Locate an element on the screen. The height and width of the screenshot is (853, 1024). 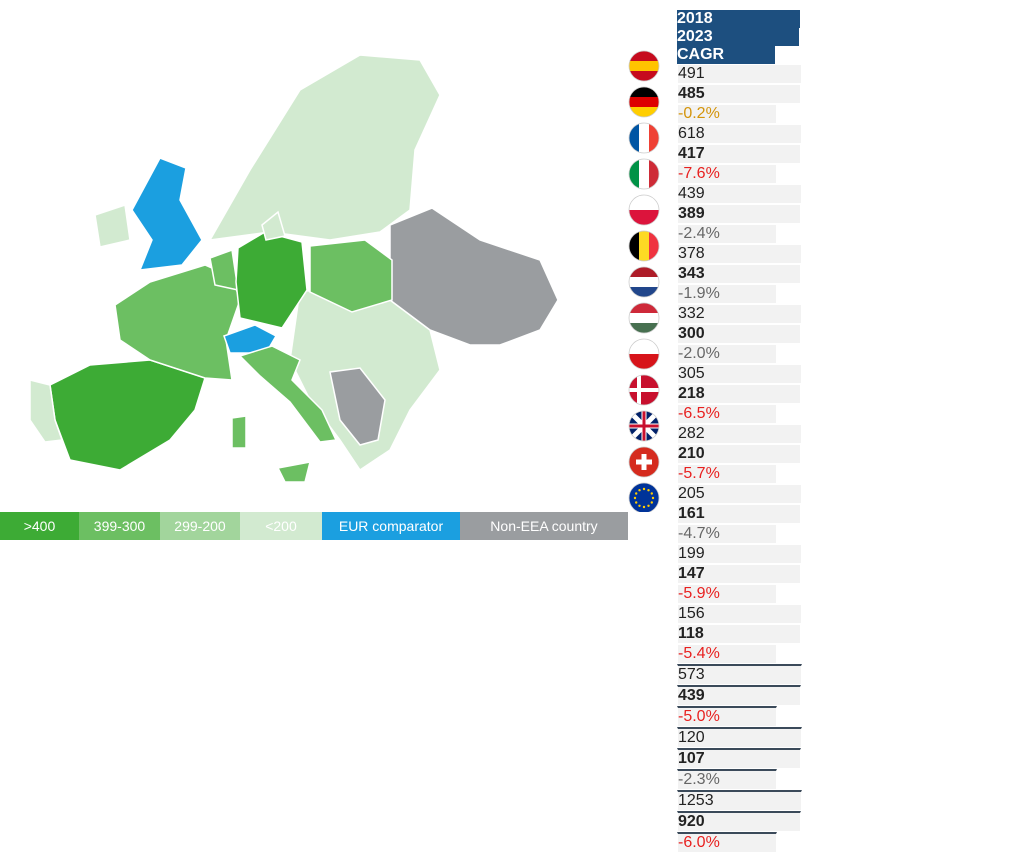
table-cell: -2.4% is located at coordinates (727, 234).